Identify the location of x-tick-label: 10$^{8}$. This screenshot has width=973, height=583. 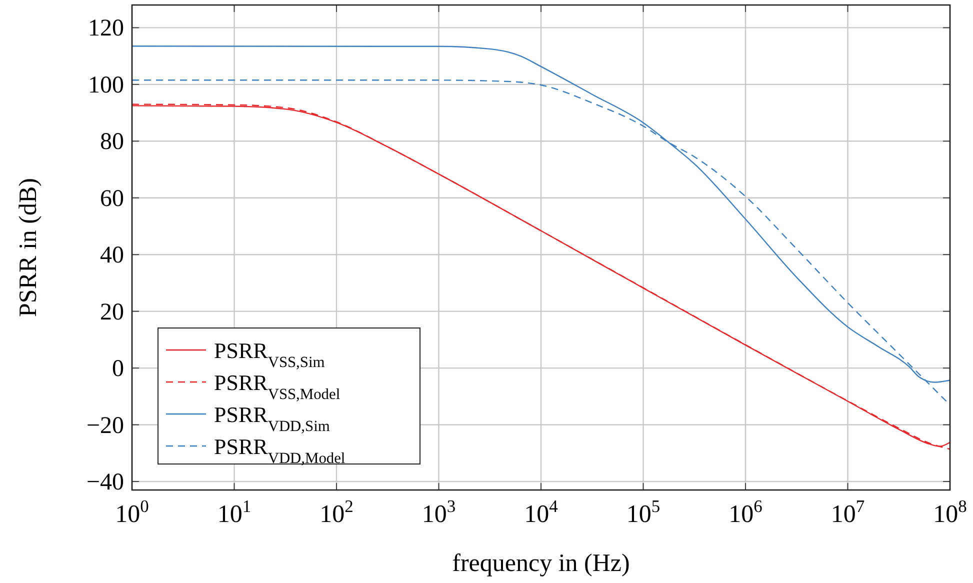
(950, 512).